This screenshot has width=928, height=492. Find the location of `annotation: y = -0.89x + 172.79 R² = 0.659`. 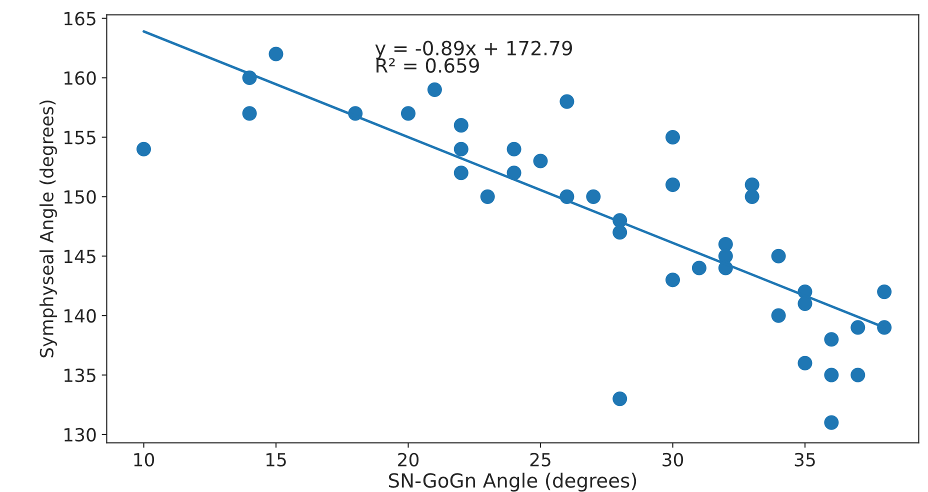

annotation: y = -0.89x + 172.79 R² = 0.659 is located at coordinates (473, 56).